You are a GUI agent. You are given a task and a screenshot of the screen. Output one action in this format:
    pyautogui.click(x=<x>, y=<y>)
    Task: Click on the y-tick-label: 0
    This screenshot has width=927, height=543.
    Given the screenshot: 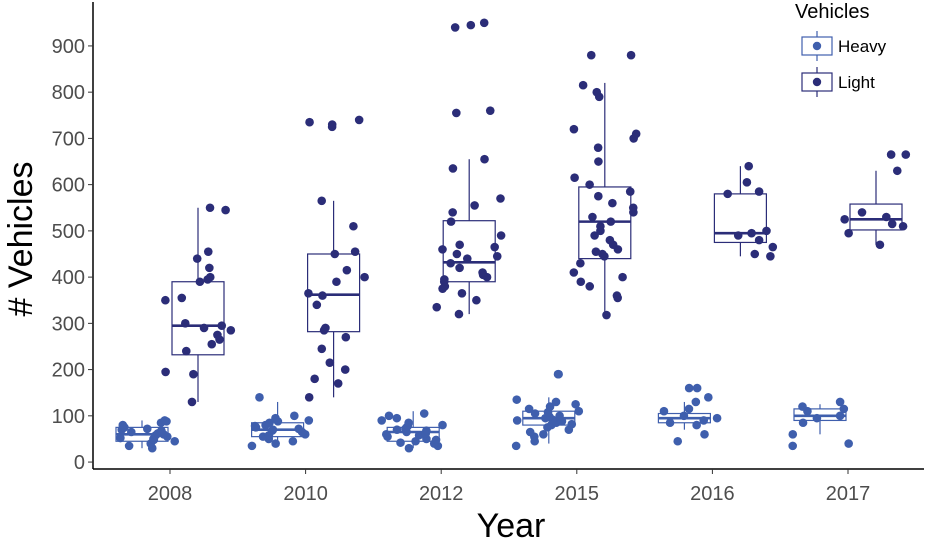 What is the action you would take?
    pyautogui.click(x=79, y=463)
    